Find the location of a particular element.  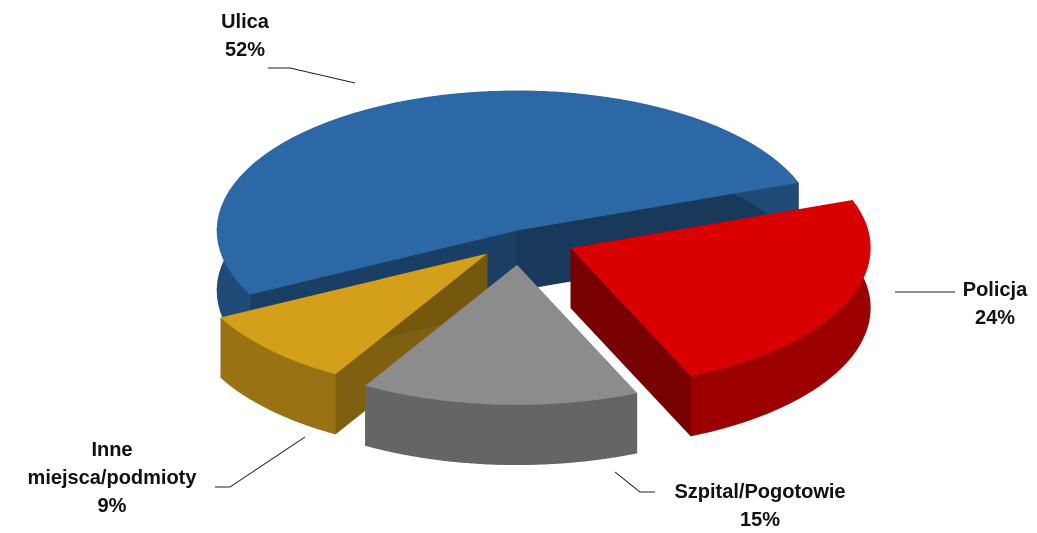

value-label: 24% is located at coordinates (995, 318).